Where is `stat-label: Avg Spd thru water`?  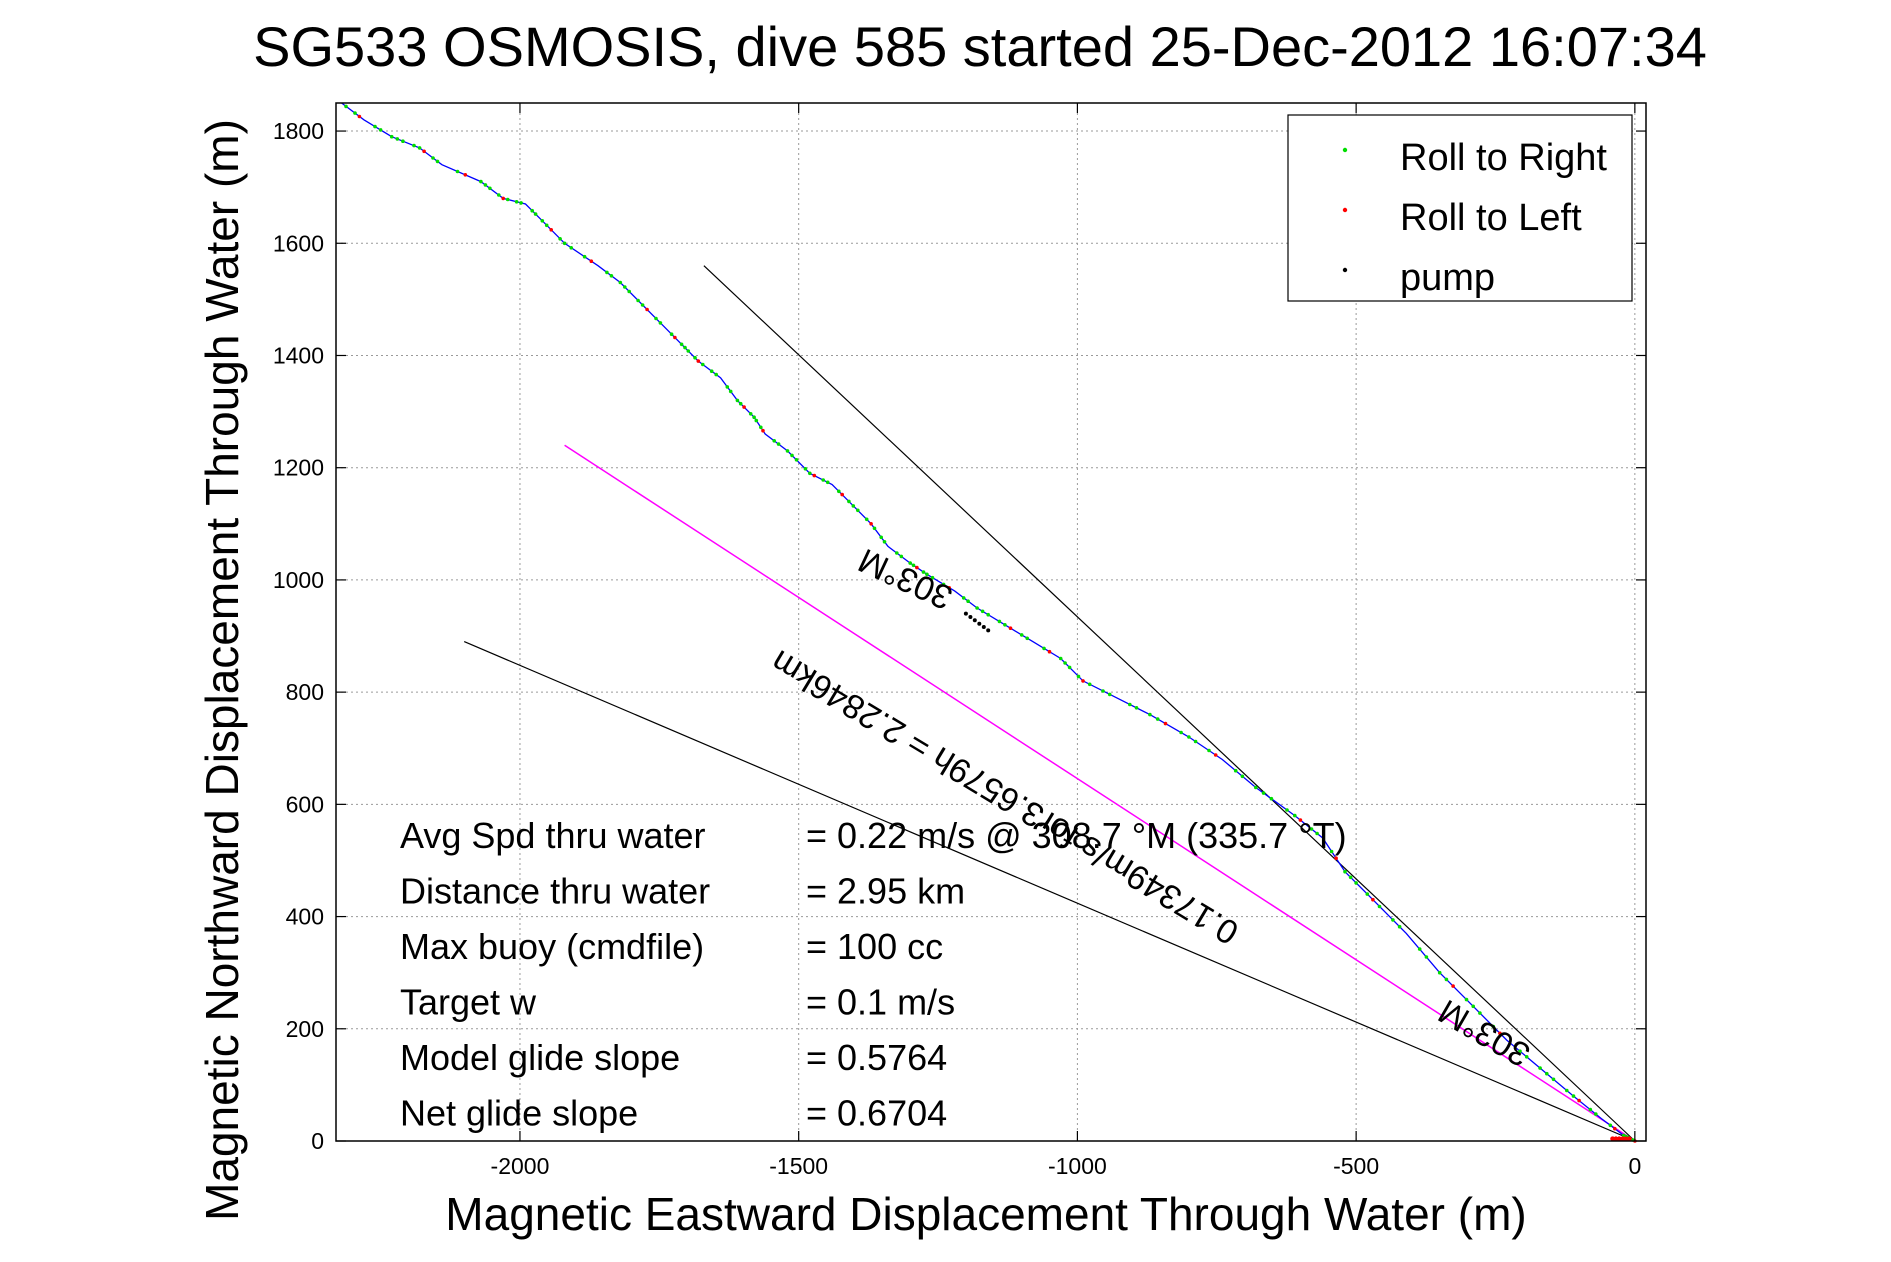
stat-label: Avg Spd thru water is located at coordinates (553, 835).